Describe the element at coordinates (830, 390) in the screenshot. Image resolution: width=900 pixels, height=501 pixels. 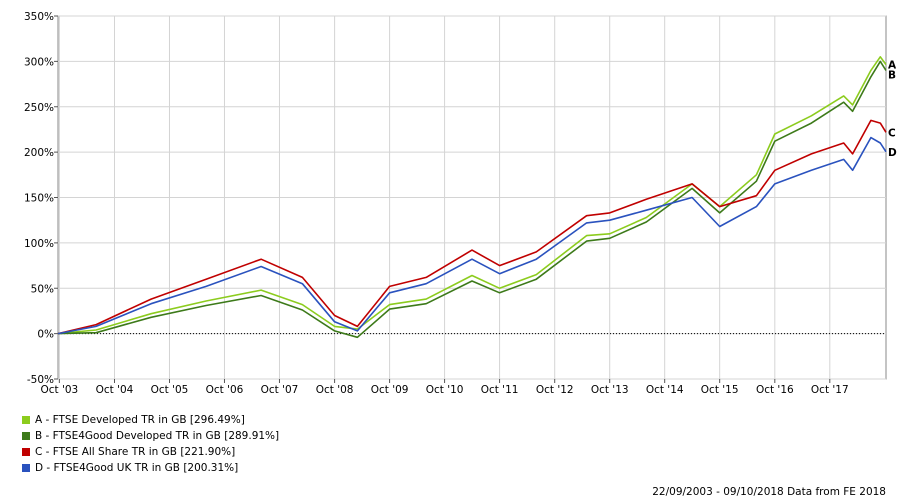
I see `x-tick-label: Oct '17` at that location.